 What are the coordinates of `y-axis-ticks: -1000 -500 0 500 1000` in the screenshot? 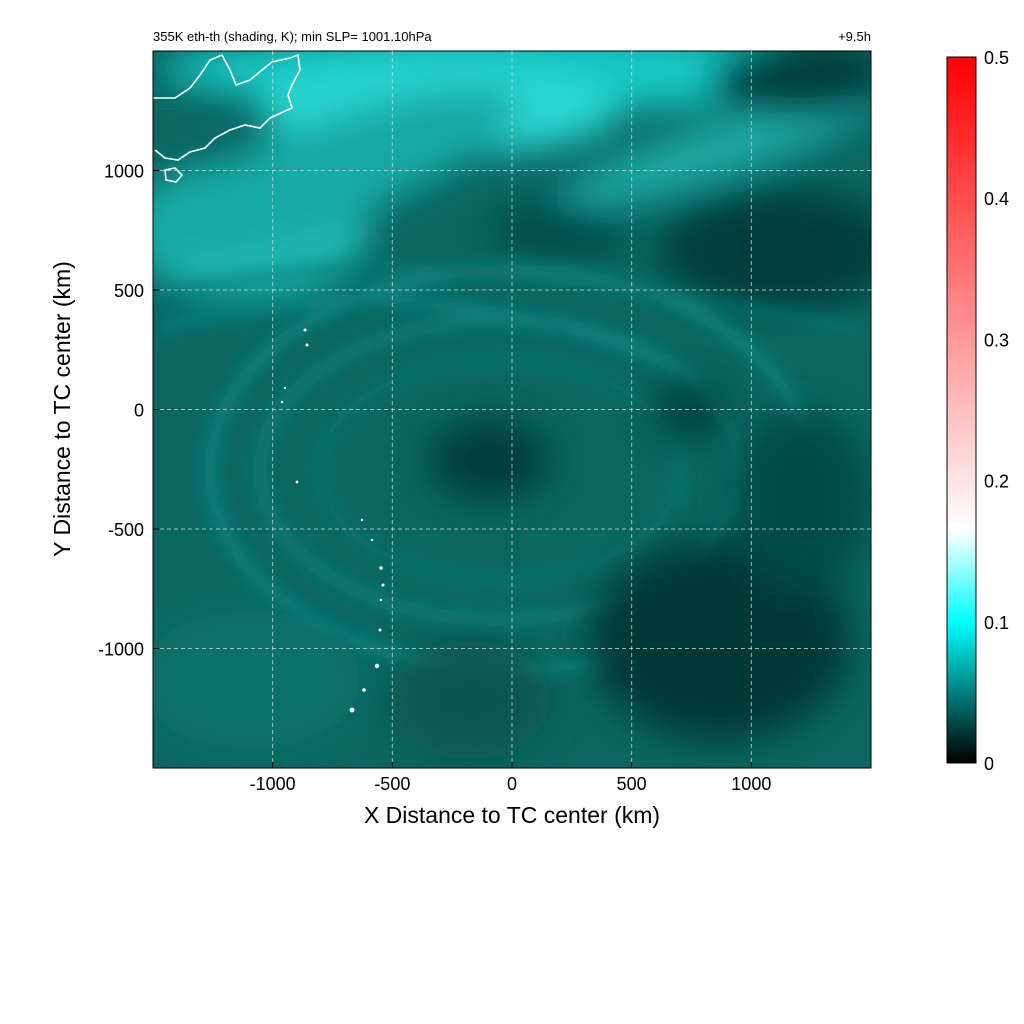 It's located at (128, 411).